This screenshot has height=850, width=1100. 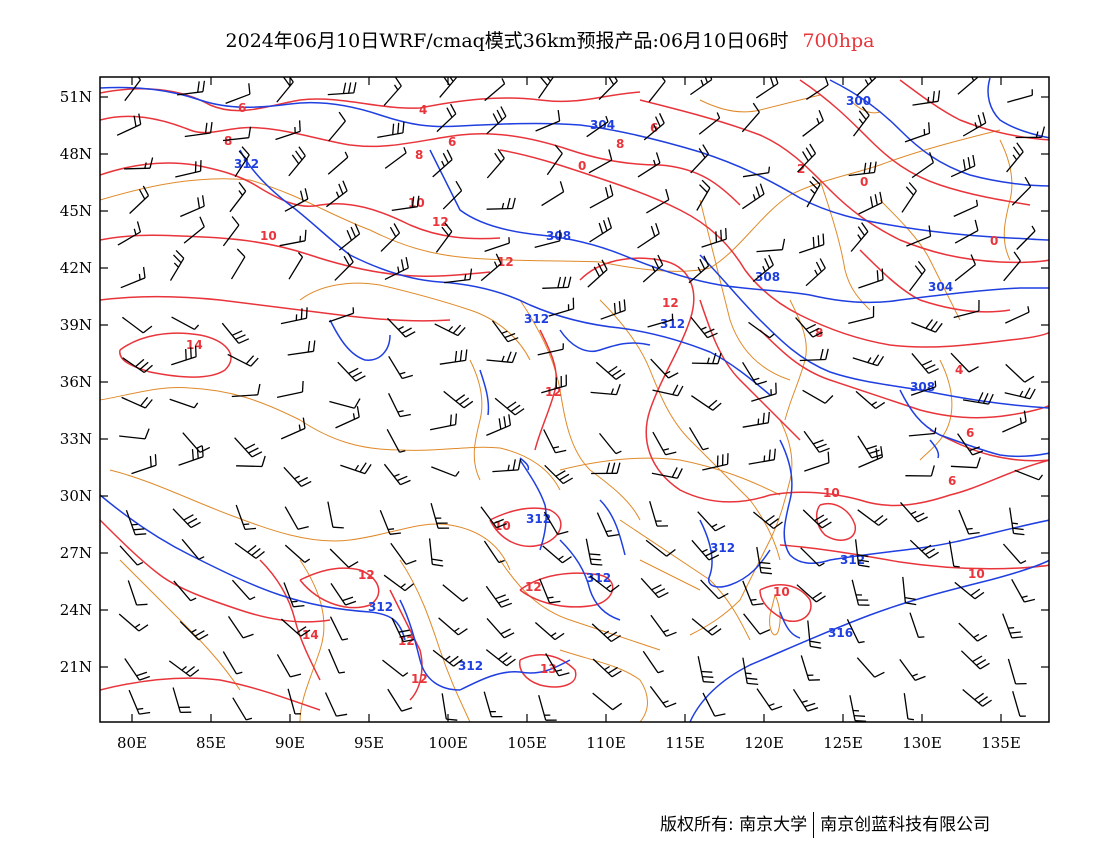 I want to click on title-main: 2024年06月10日WRF/cmaq模式36km预报产品:06月10日06时, so click(x=507, y=41).